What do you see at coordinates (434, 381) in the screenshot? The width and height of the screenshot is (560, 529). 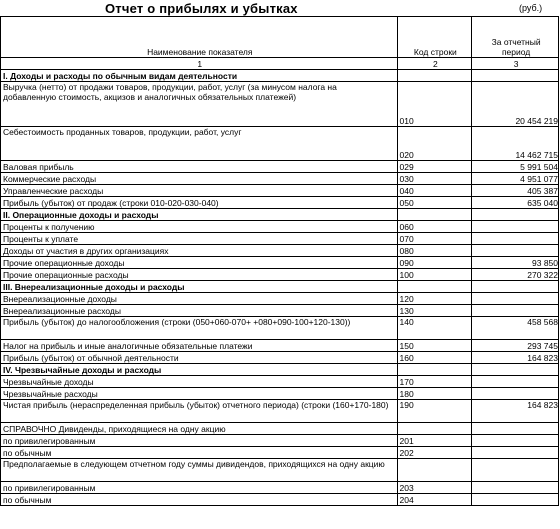 I see `row-code: 170` at bounding box center [434, 381].